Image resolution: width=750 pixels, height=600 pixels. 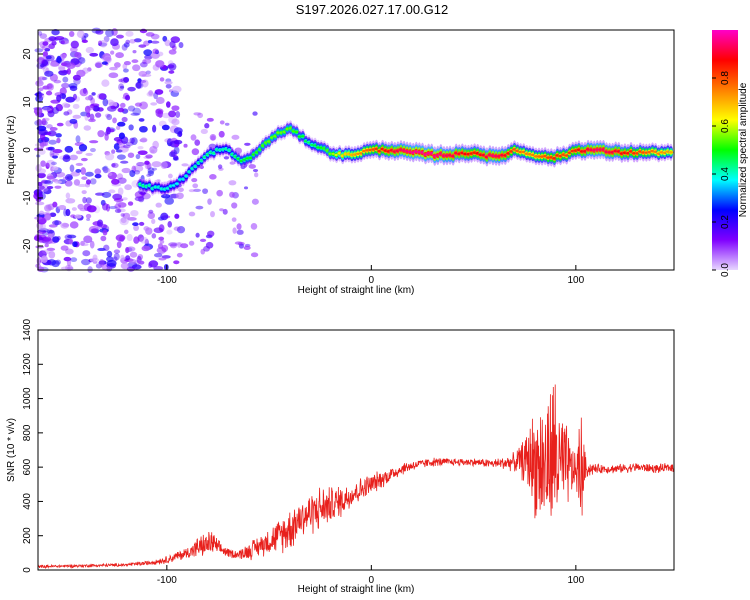 What do you see at coordinates (356, 589) in the screenshot?
I see `snr-x-label: Height of straight line (km)` at bounding box center [356, 589].